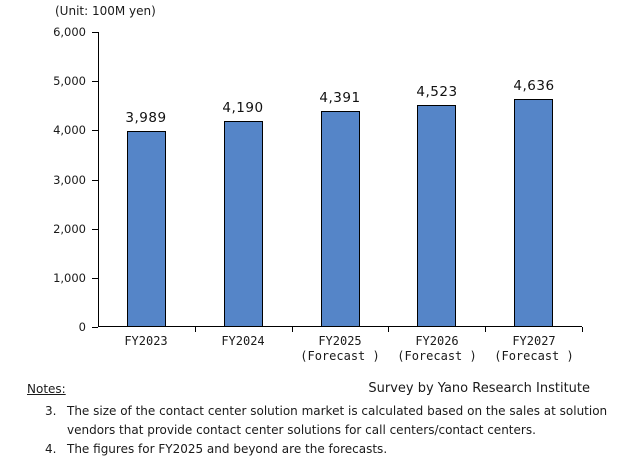  What do you see at coordinates (479, 388) in the screenshot?
I see `survey-credit: Survey by Yano Research Institute` at bounding box center [479, 388].